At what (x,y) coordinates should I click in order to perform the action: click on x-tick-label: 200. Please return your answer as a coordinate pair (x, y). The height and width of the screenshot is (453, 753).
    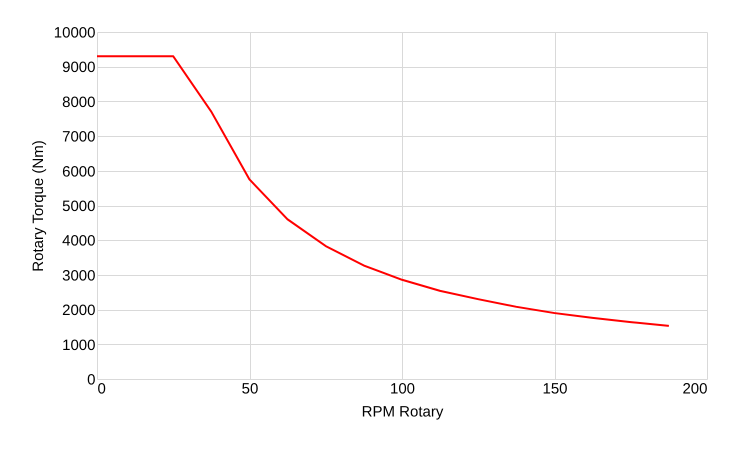
    Looking at the image, I should click on (695, 389).